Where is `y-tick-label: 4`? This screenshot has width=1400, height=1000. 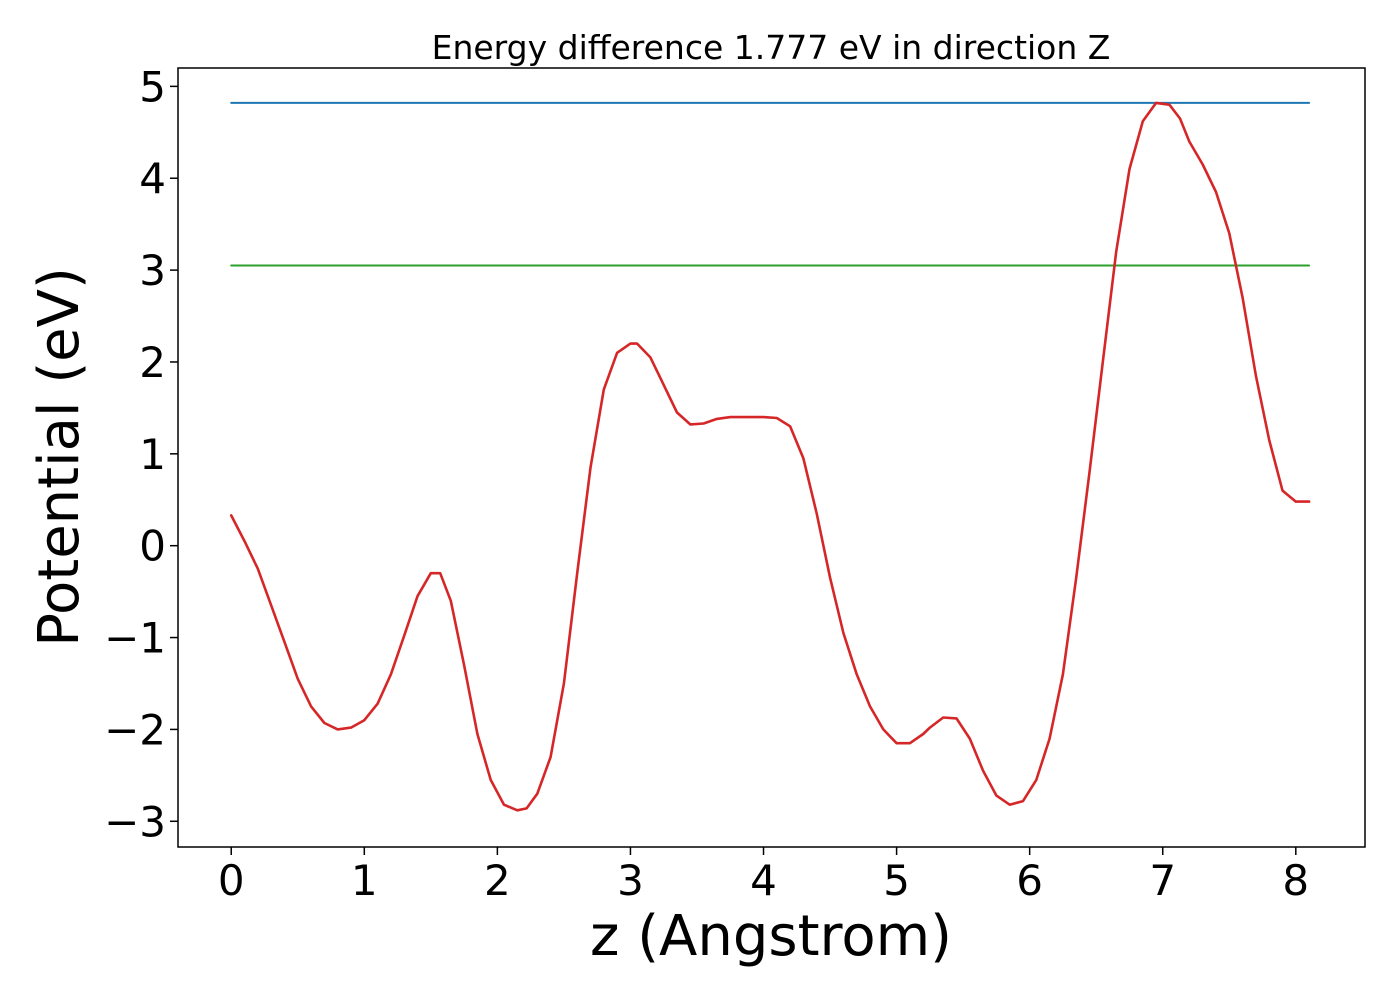
y-tick-label: 4 is located at coordinates (152, 178).